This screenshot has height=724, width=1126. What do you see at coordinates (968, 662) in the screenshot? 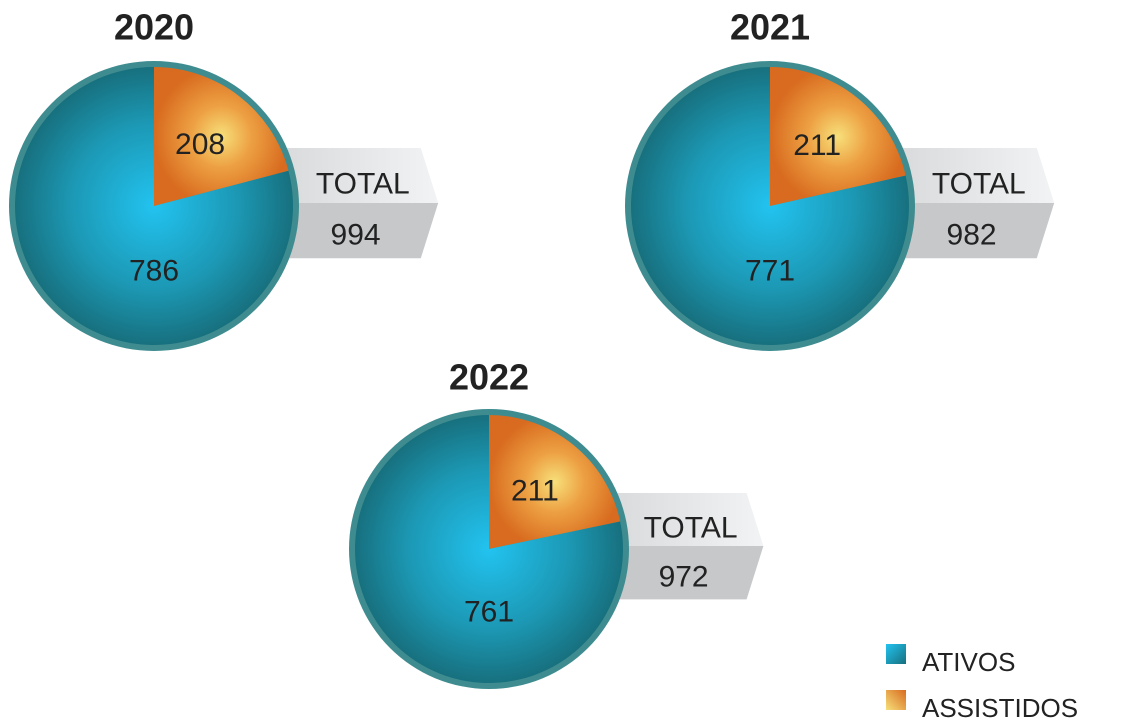
I see `legend-label: ATIVOS` at bounding box center [968, 662].